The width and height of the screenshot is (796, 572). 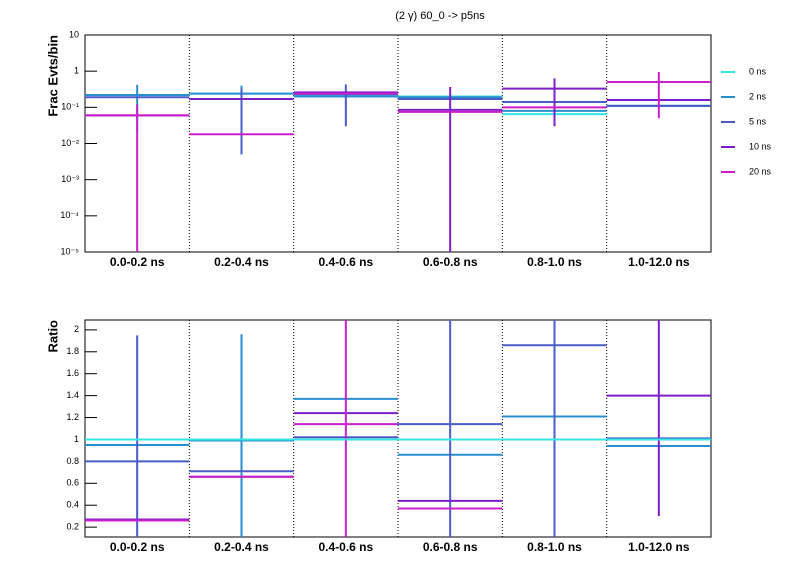 What do you see at coordinates (760, 171) in the screenshot?
I see `legend-label: 20 ns` at bounding box center [760, 171].